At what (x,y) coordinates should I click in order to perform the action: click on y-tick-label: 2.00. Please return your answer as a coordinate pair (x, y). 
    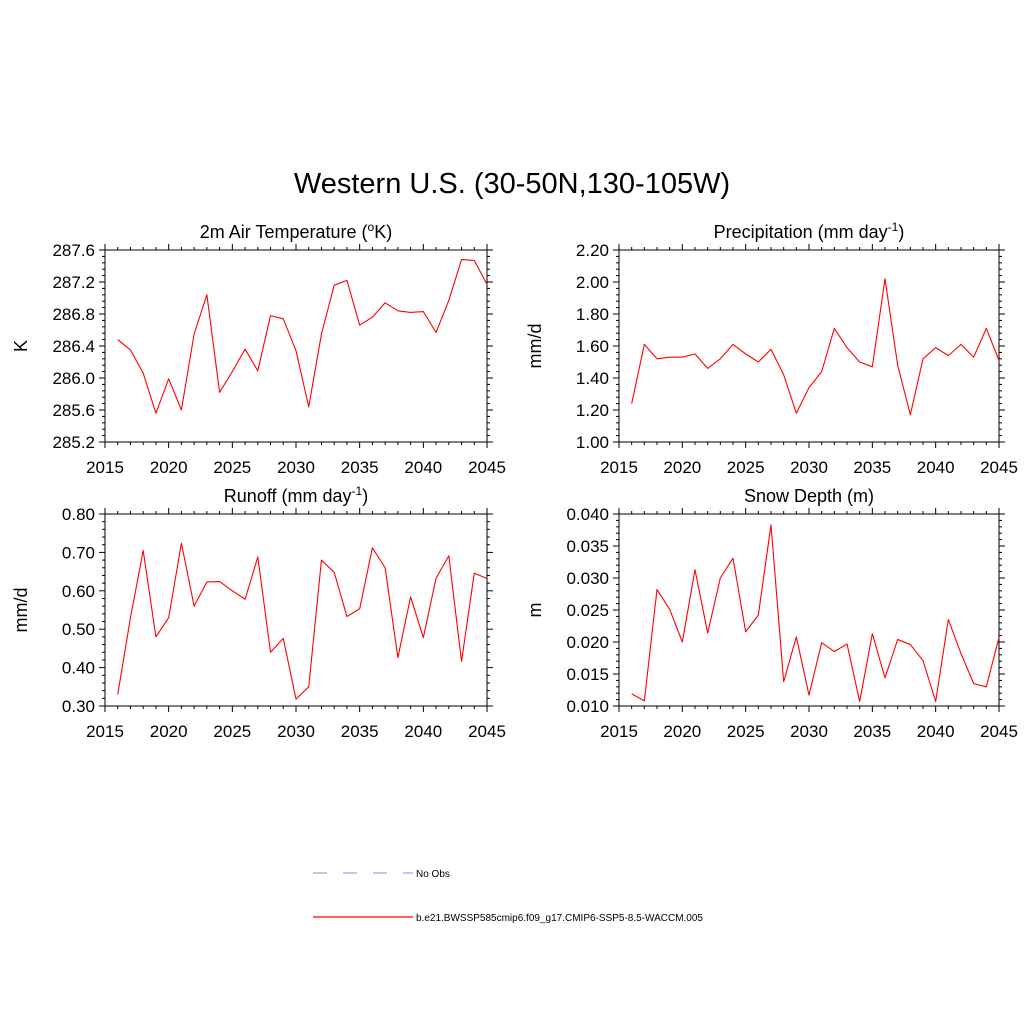
    Looking at the image, I should click on (592, 282).